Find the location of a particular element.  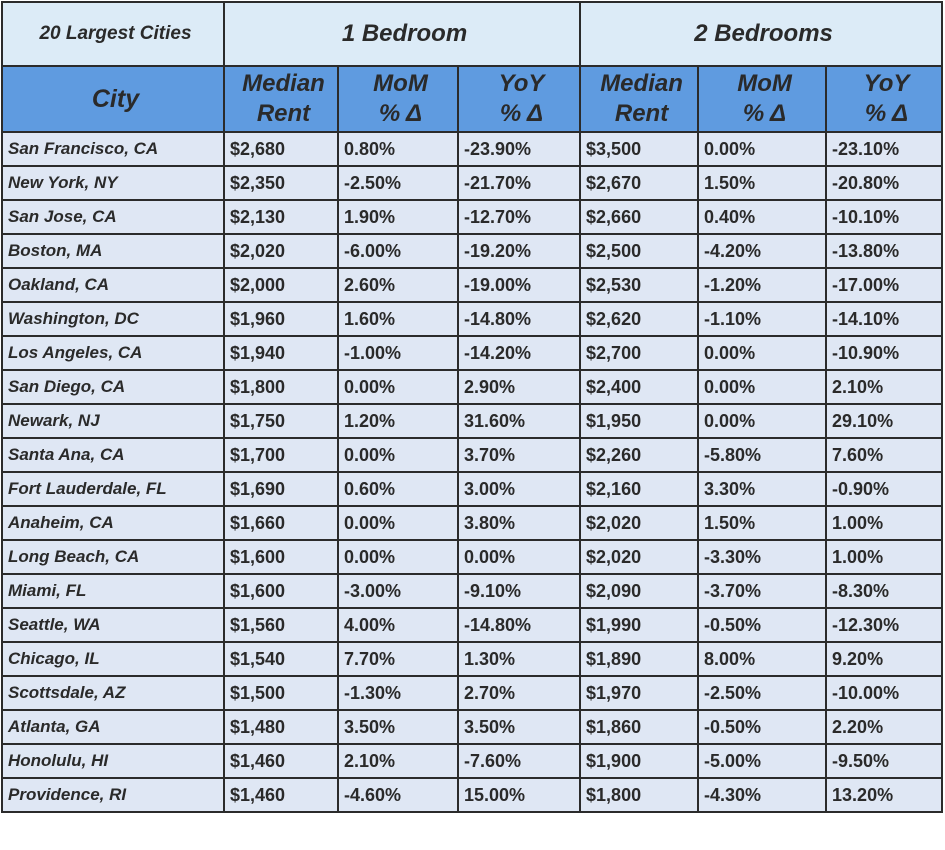

cell-1br-yoy: 3.00% is located at coordinates (519, 489).